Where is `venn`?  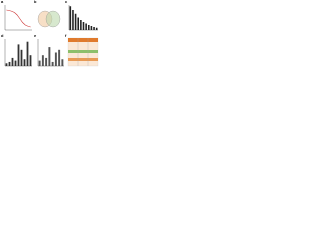 venn is located at coordinates (49, 19).